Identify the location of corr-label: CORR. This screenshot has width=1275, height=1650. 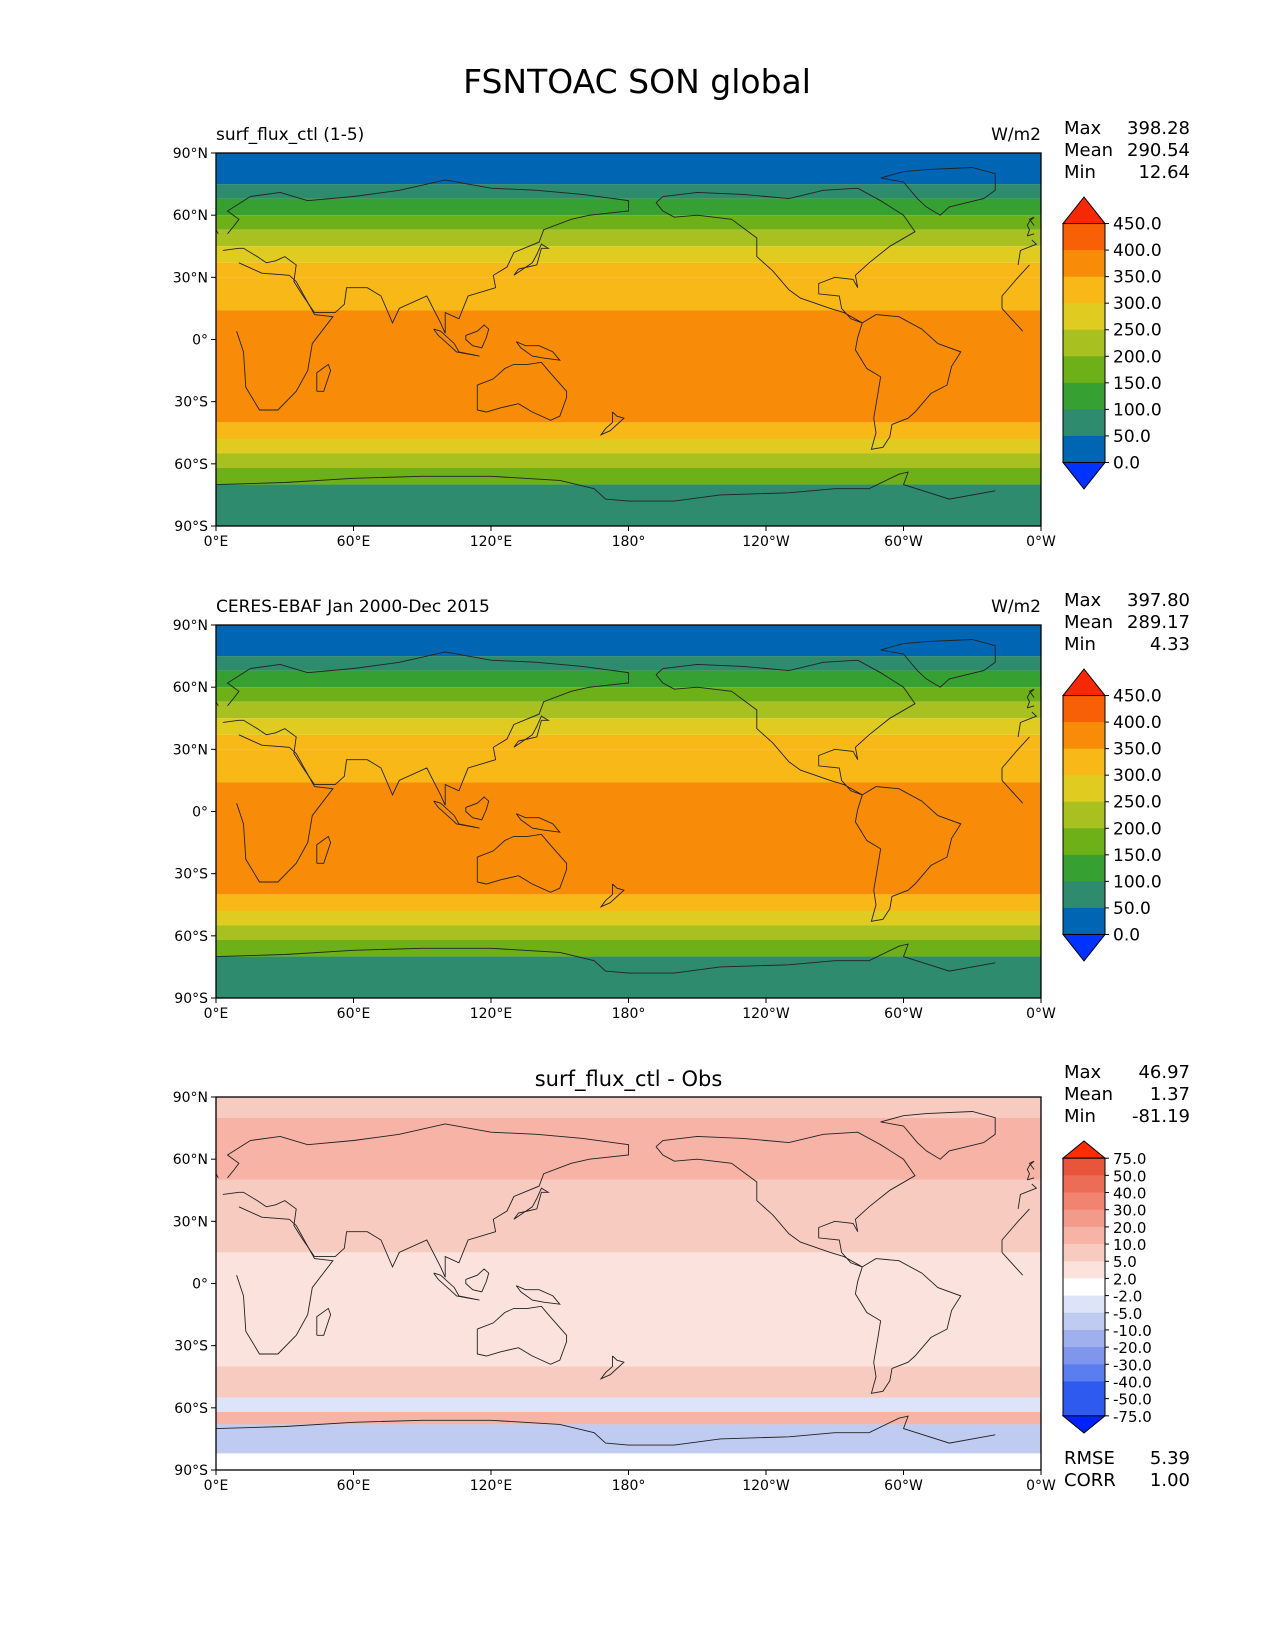
(1090, 1480).